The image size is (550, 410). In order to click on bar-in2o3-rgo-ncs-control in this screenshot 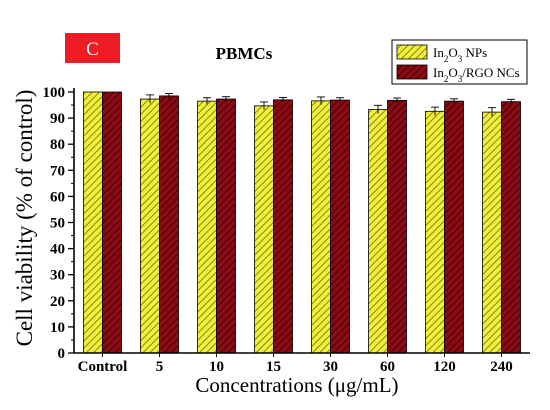, I will do `click(112, 222)`.